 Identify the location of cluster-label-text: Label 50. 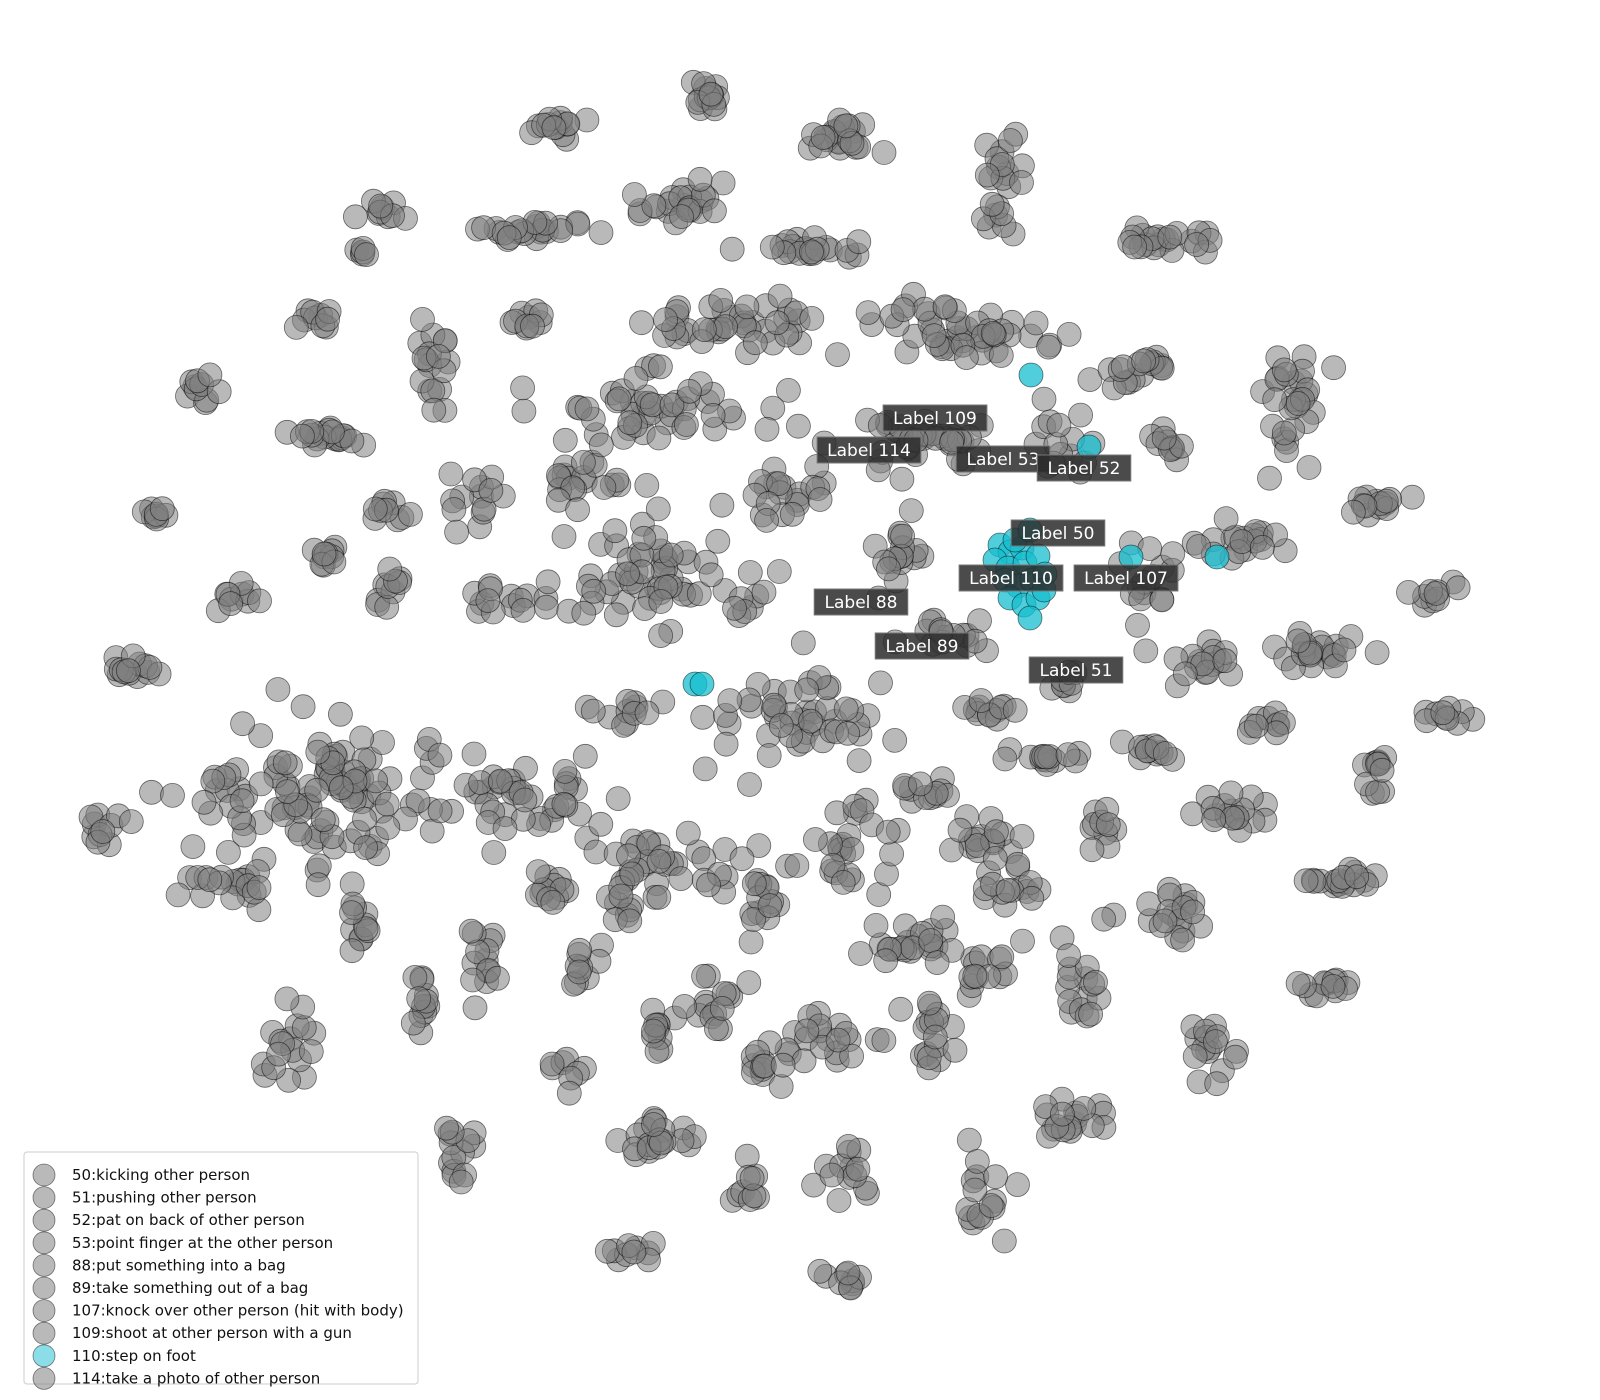
(1058, 534).